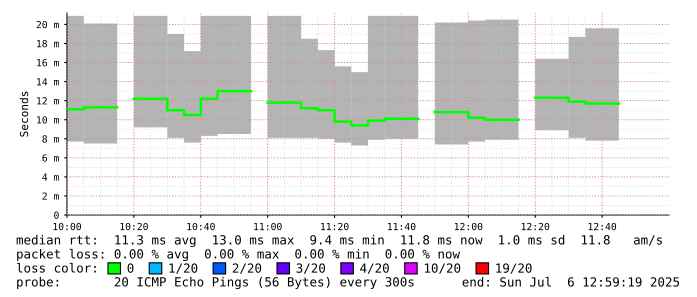  Describe the element at coordinates (514, 268) in the screenshot. I see `legend-label: 19/20` at that location.